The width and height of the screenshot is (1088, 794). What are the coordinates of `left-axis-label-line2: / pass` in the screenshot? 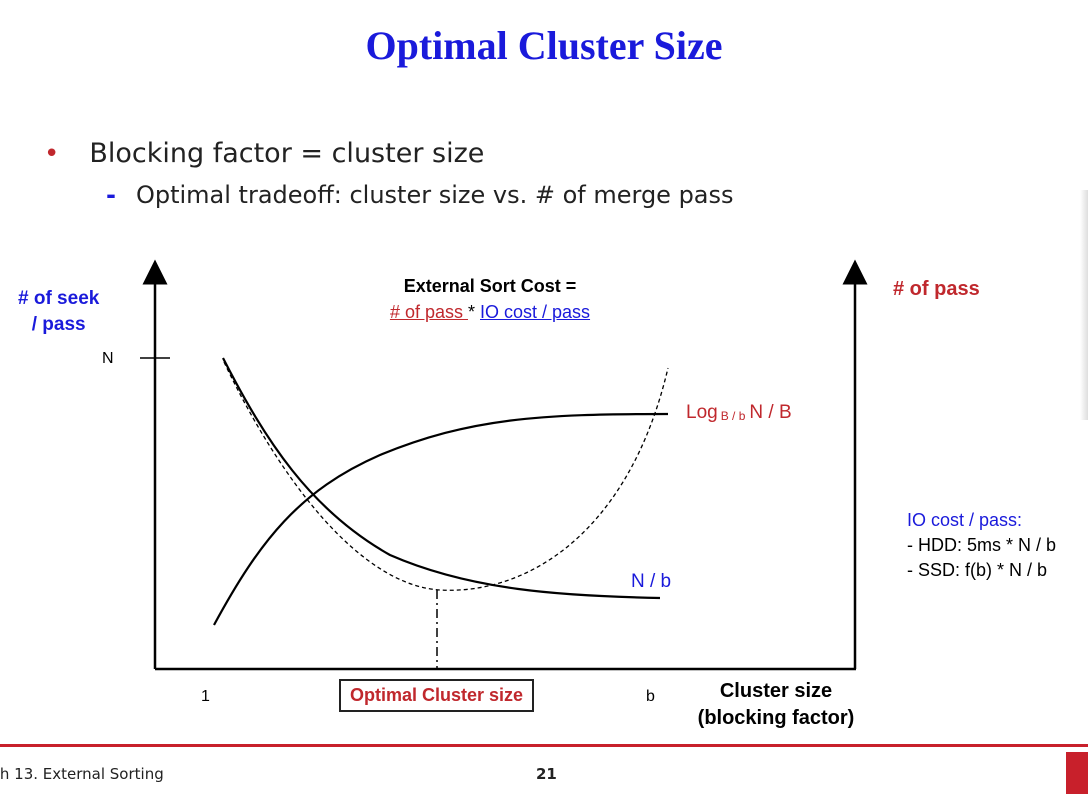 It's located at (58, 324).